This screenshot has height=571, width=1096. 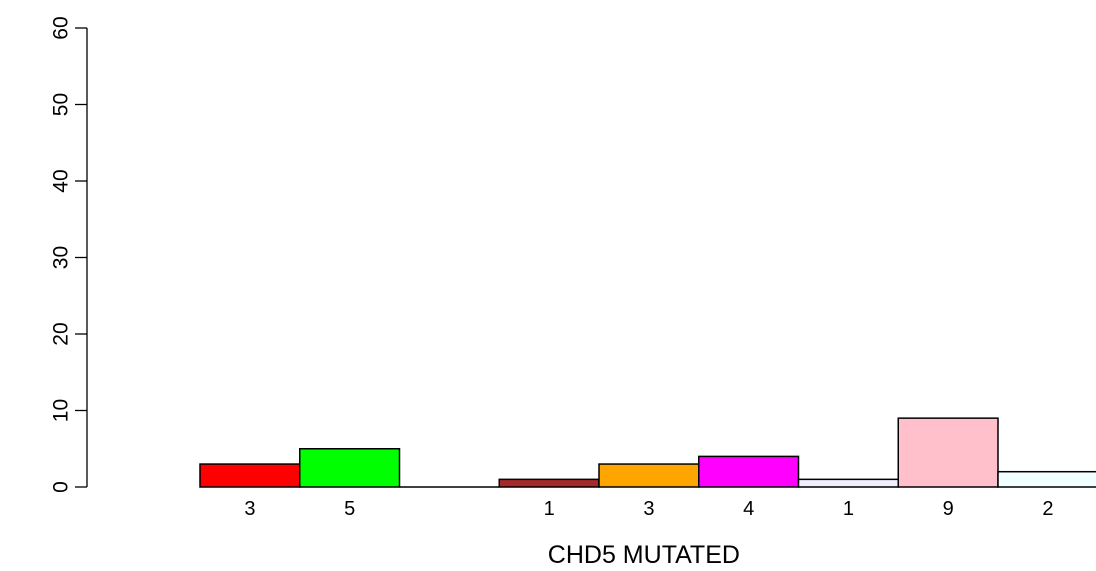 What do you see at coordinates (61, 257) in the screenshot?
I see `y-tick-label: 30` at bounding box center [61, 257].